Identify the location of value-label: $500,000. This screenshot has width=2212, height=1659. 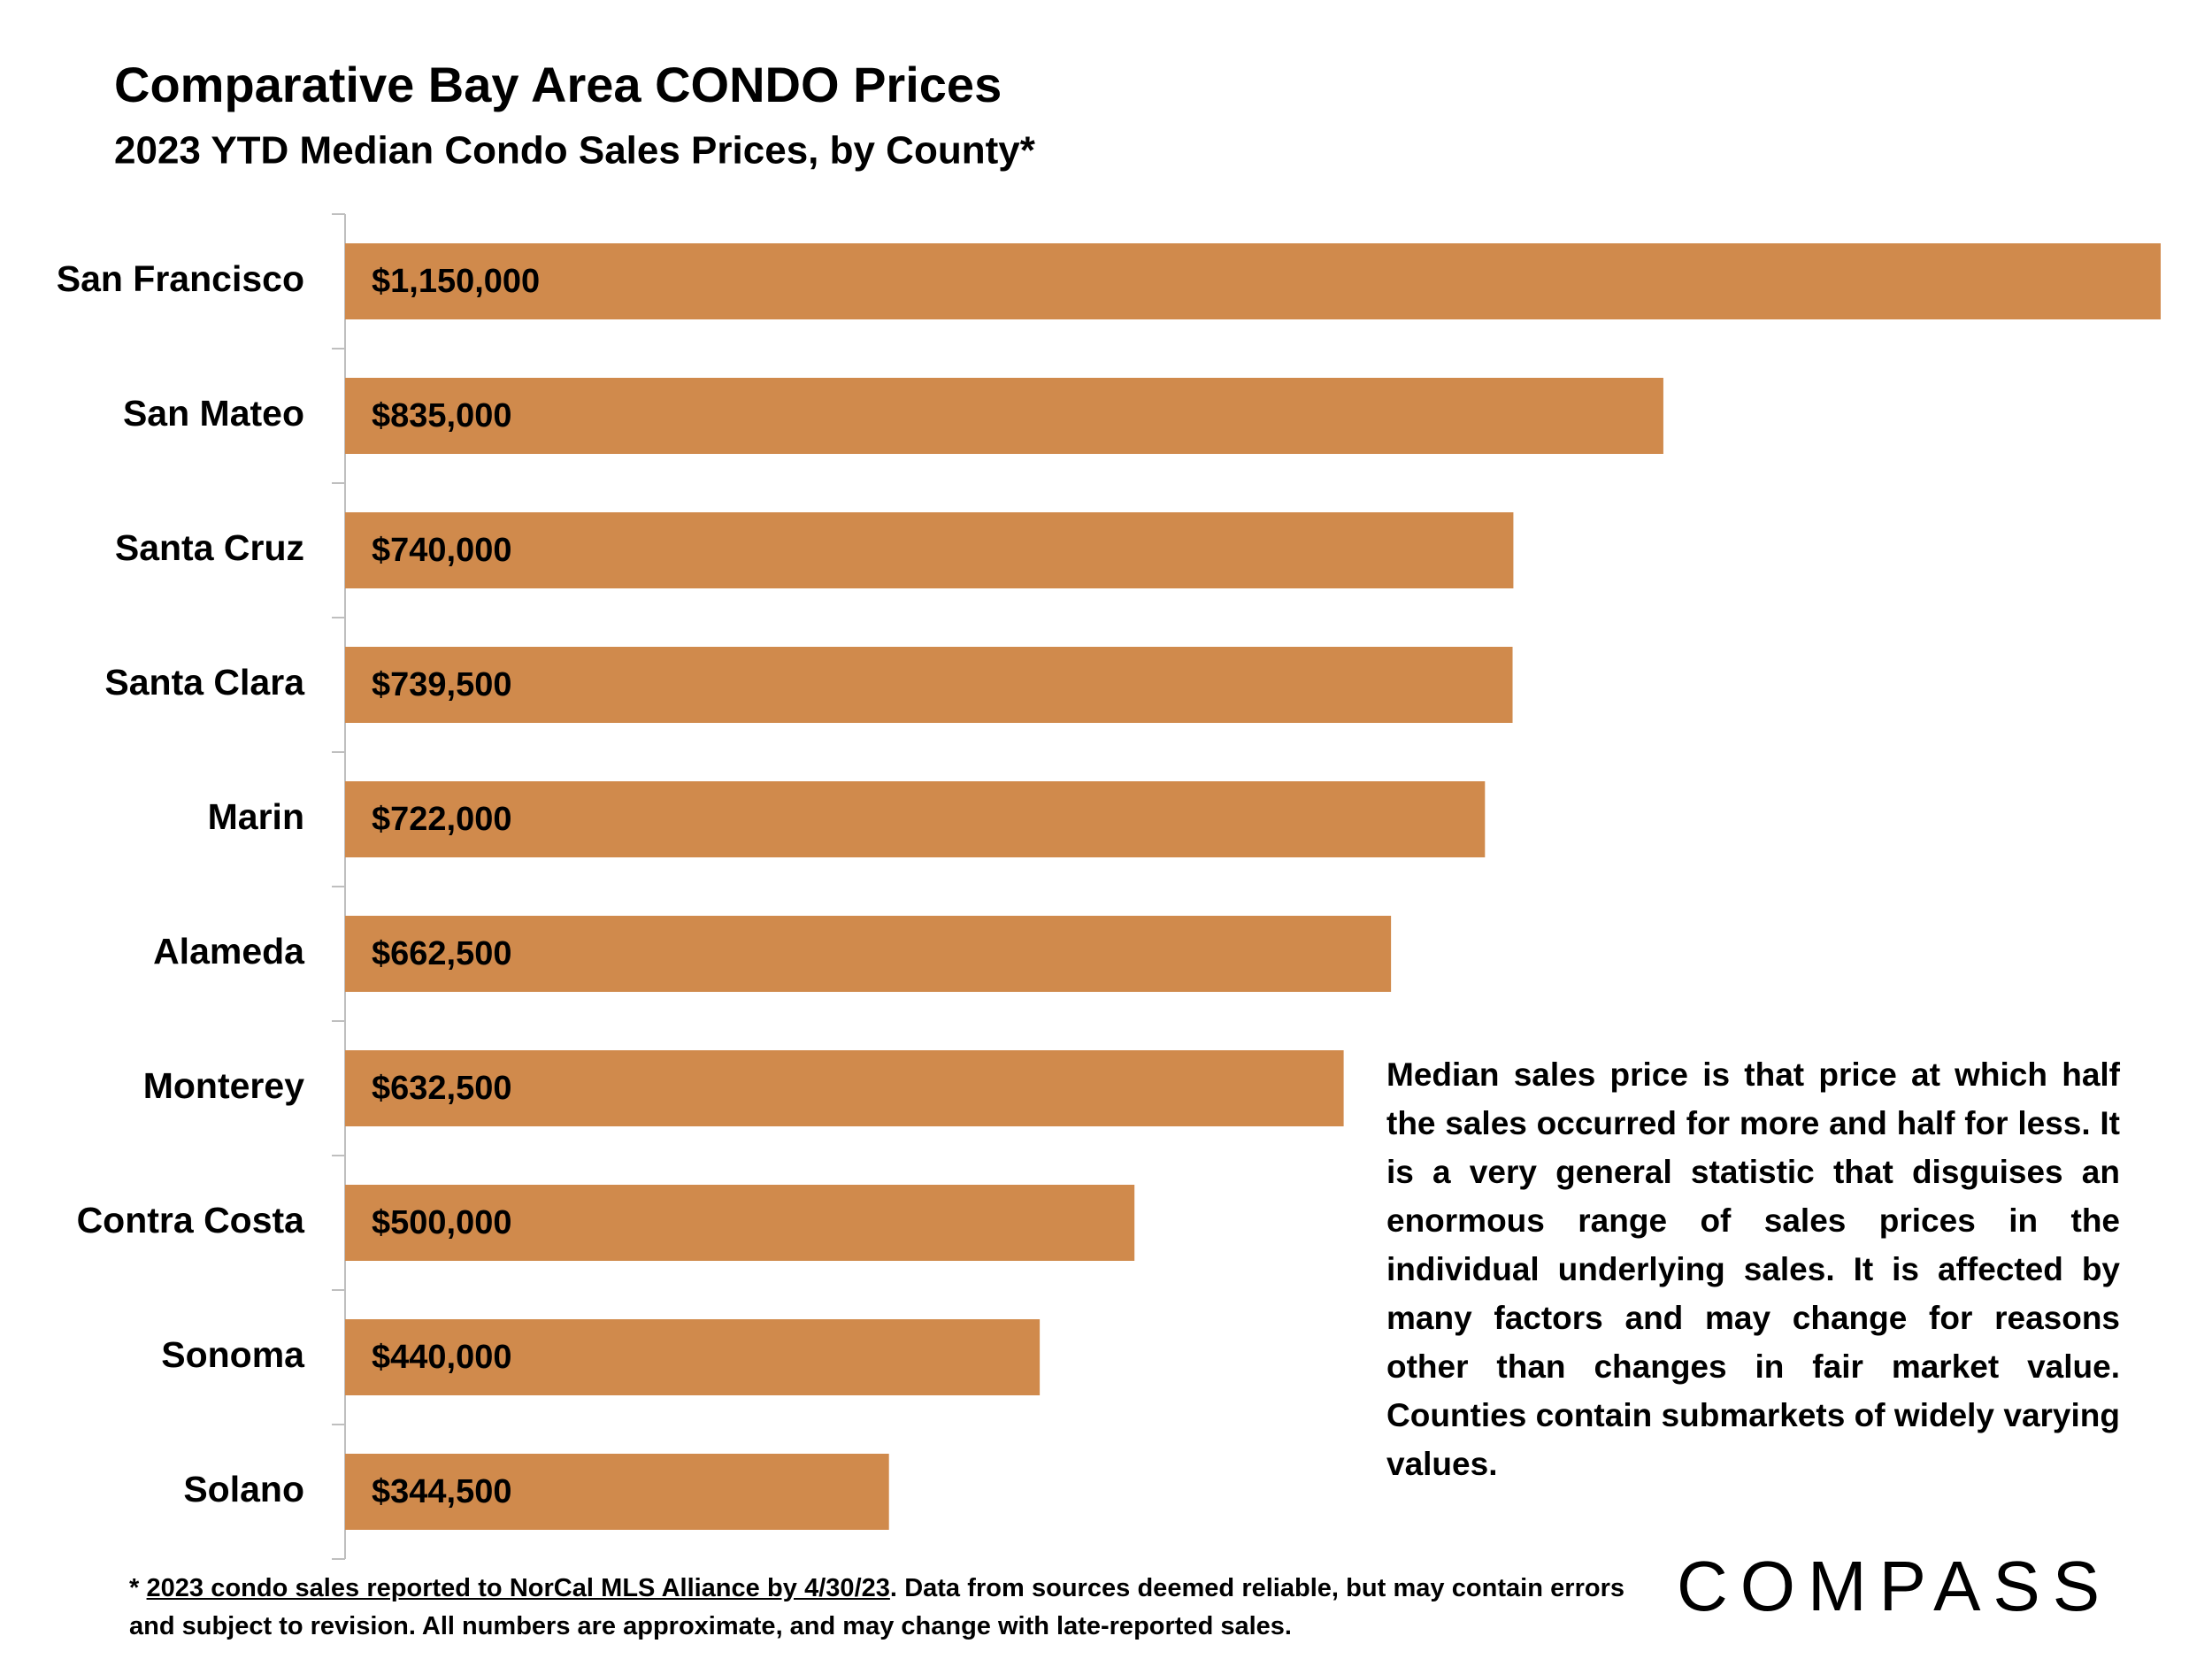
(442, 1223).